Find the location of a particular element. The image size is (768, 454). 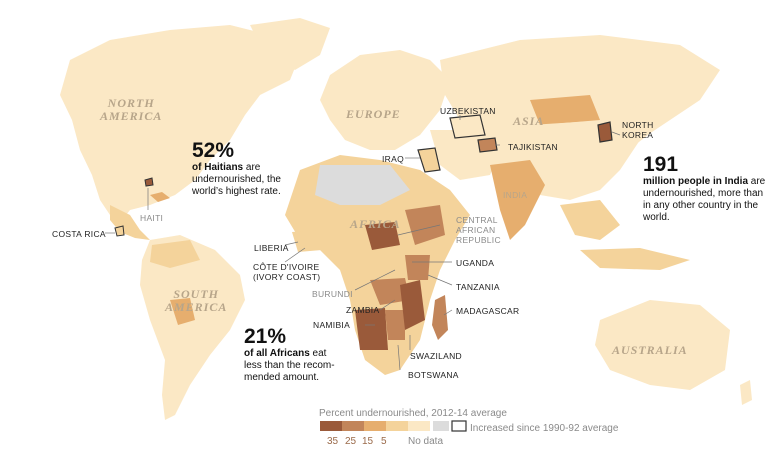

australia-landmass is located at coordinates (662, 345).